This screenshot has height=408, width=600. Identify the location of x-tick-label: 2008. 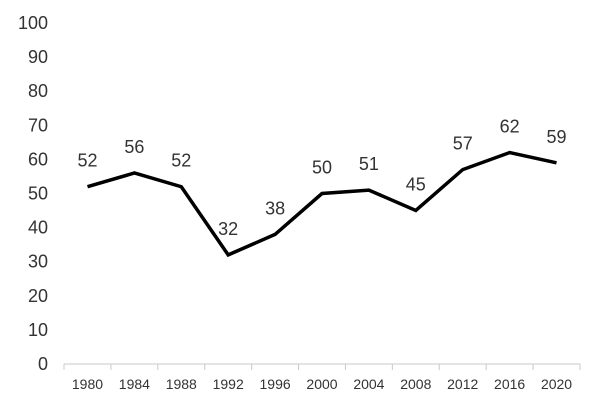
(415, 384).